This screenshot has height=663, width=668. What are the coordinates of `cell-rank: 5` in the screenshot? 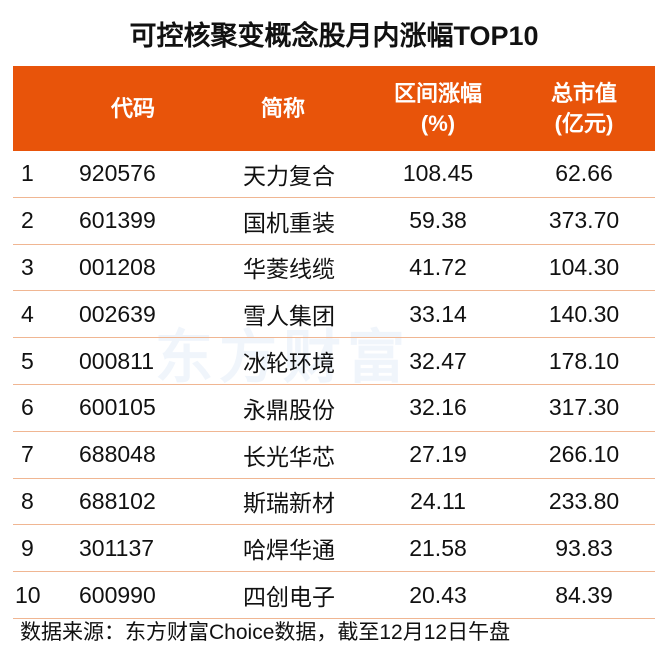 It's located at (27, 360).